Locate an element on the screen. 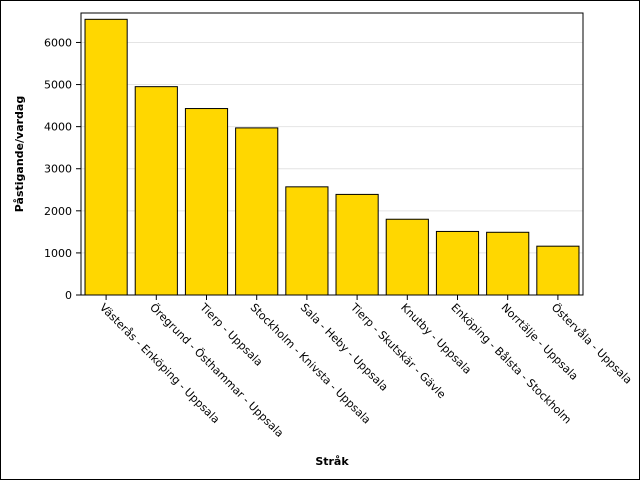  y-tick-label: 1000 is located at coordinates (58, 253).